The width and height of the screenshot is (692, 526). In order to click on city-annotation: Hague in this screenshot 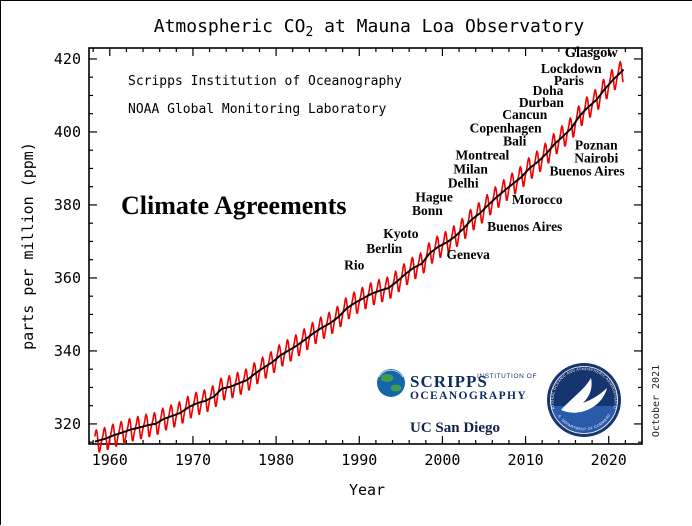, I will do `click(434, 196)`.